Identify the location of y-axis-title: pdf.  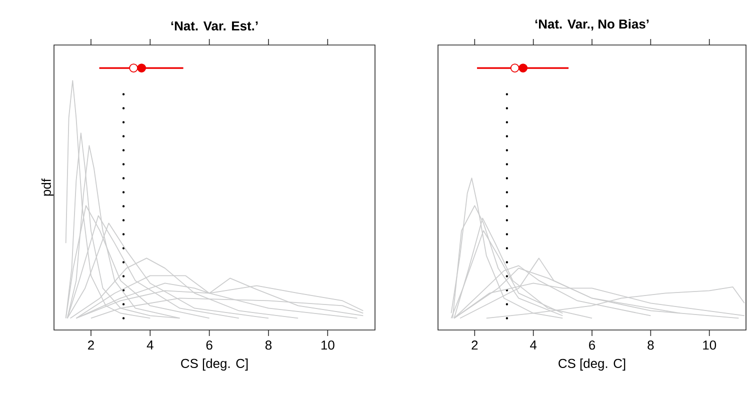
(47, 187).